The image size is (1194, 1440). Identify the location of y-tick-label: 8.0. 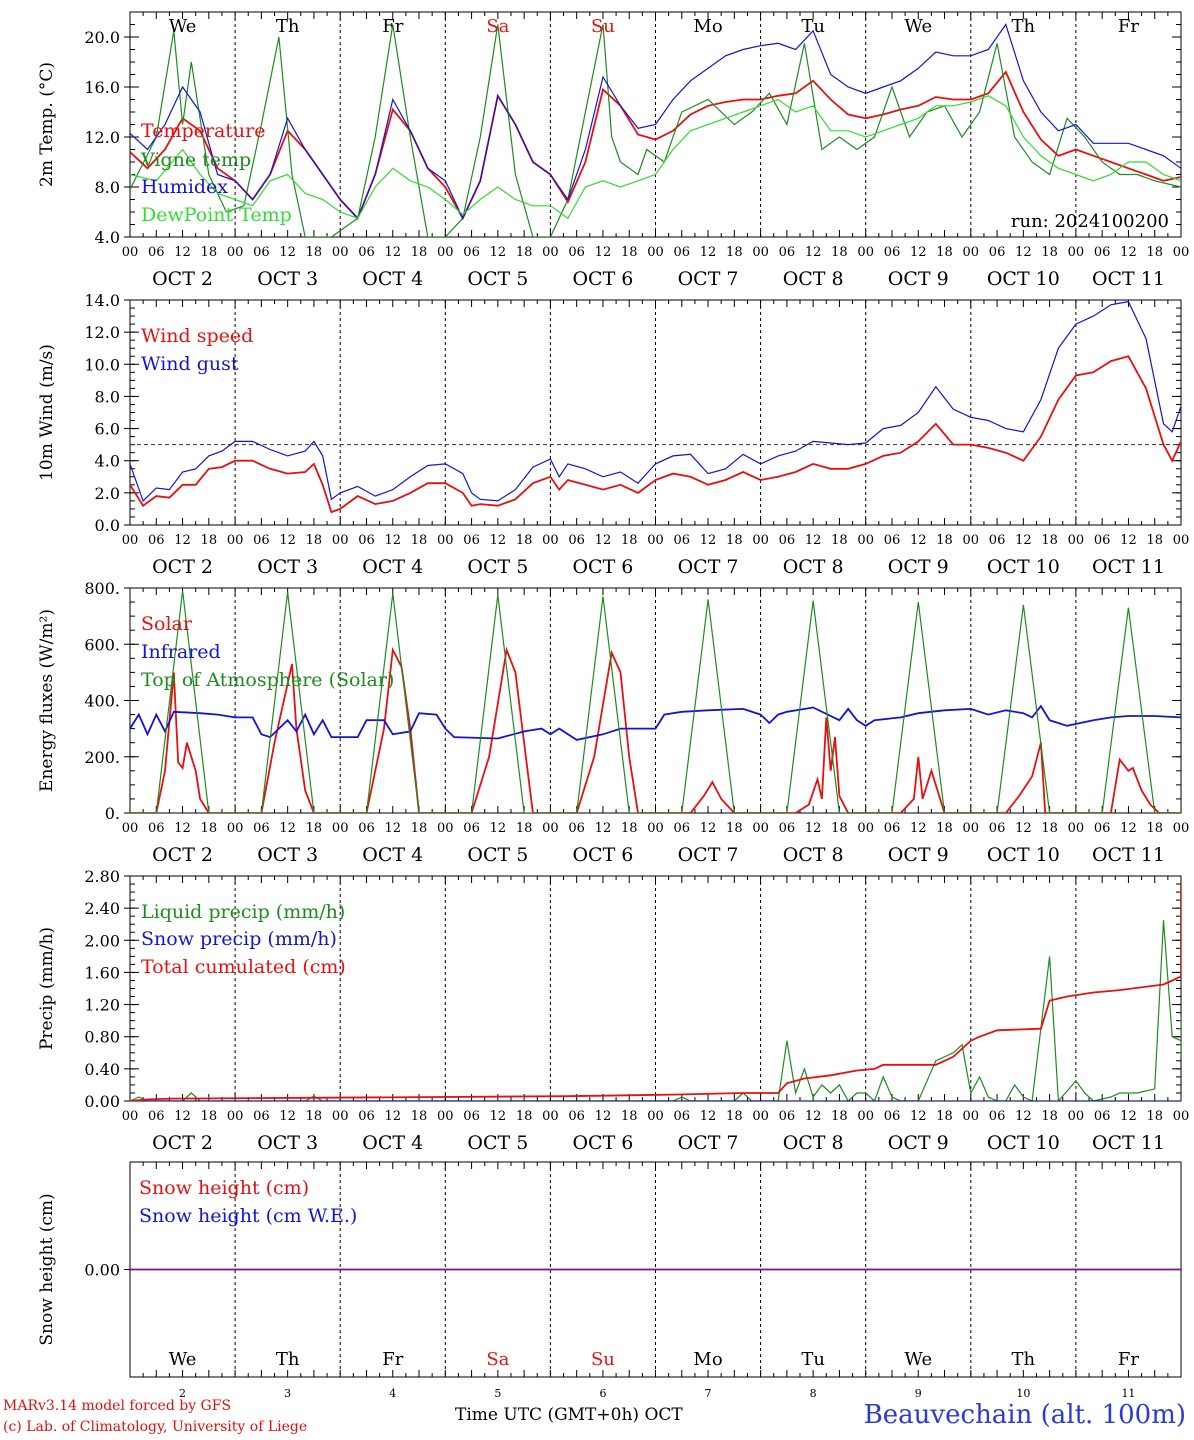
(107, 187).